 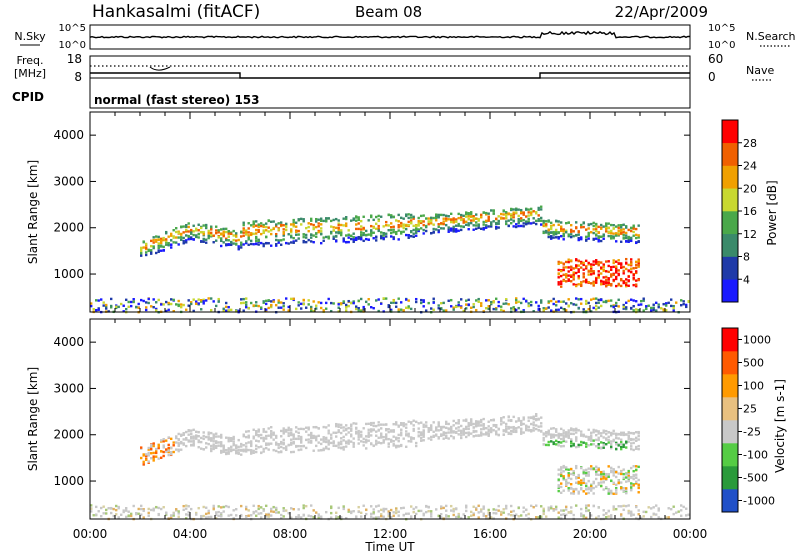 What do you see at coordinates (68, 228) in the screenshot?
I see `power-ytick-label: 2000` at bounding box center [68, 228].